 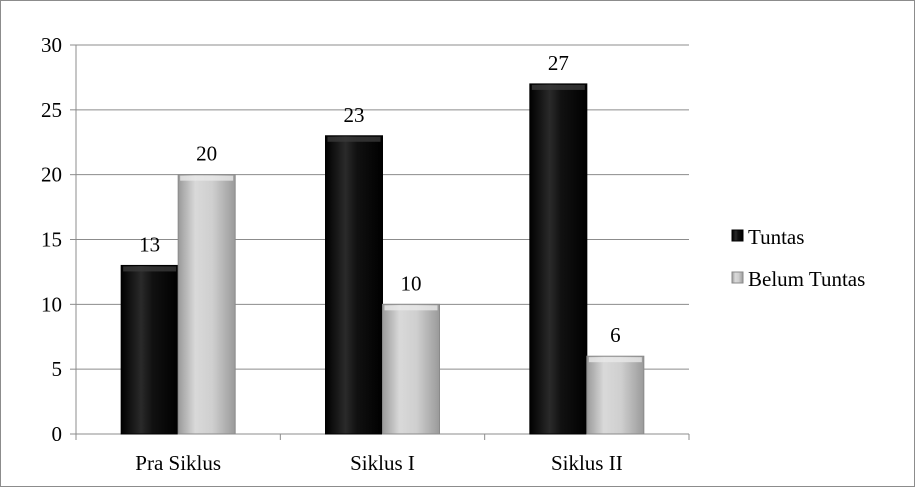 What do you see at coordinates (149, 244) in the screenshot?
I see `data-label: 13` at bounding box center [149, 244].